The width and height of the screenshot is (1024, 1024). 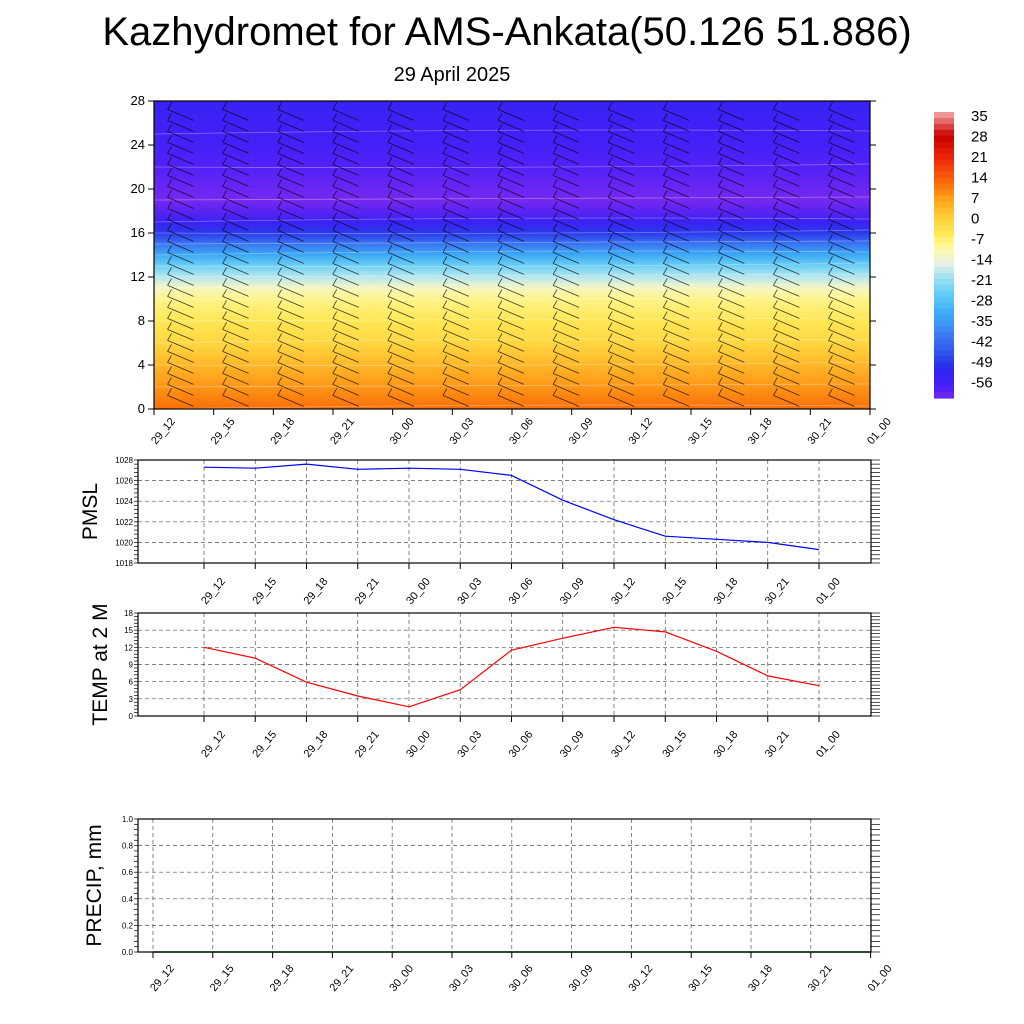 I want to click on x-tick-label: 30_15, so click(x=674, y=744).